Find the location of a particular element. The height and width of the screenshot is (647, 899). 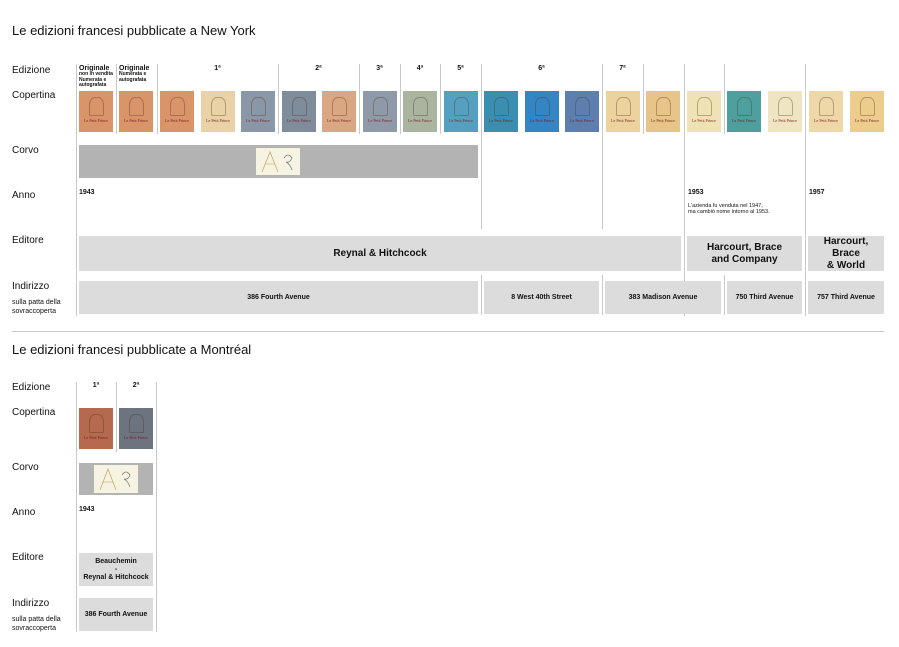

mtl-label-indirizzo-sub1: sulla patta della is located at coordinates (36, 619).